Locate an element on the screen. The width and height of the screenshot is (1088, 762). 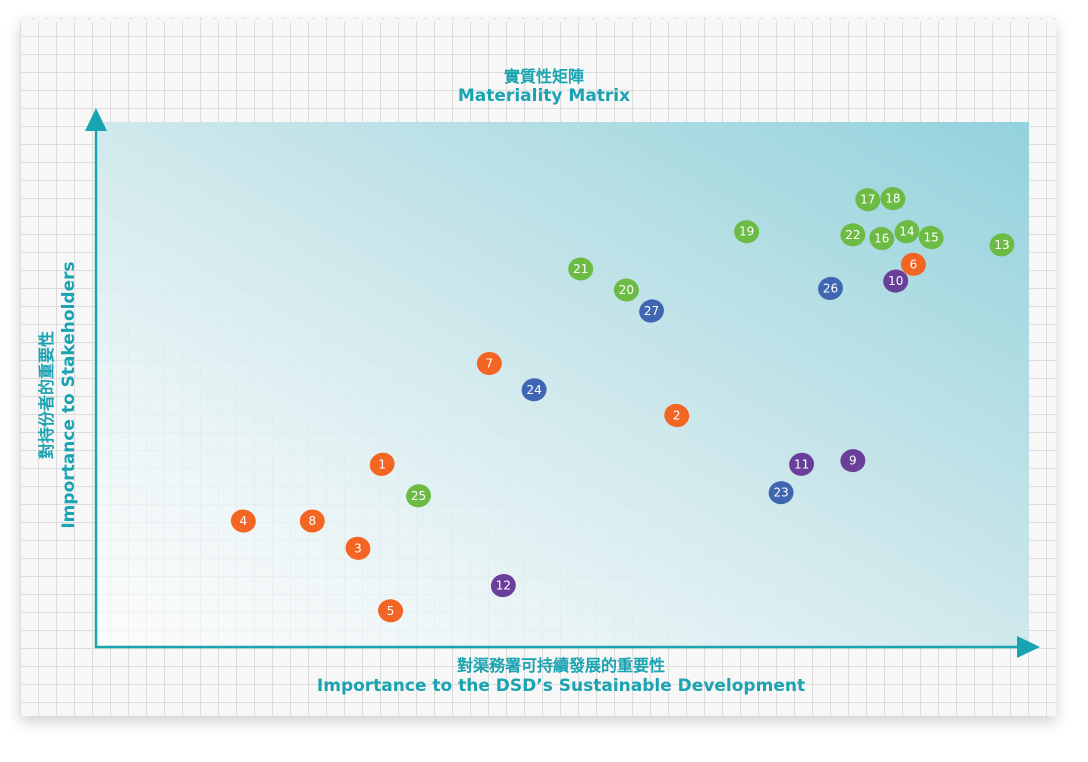
point-label: 27 is located at coordinates (651, 311).